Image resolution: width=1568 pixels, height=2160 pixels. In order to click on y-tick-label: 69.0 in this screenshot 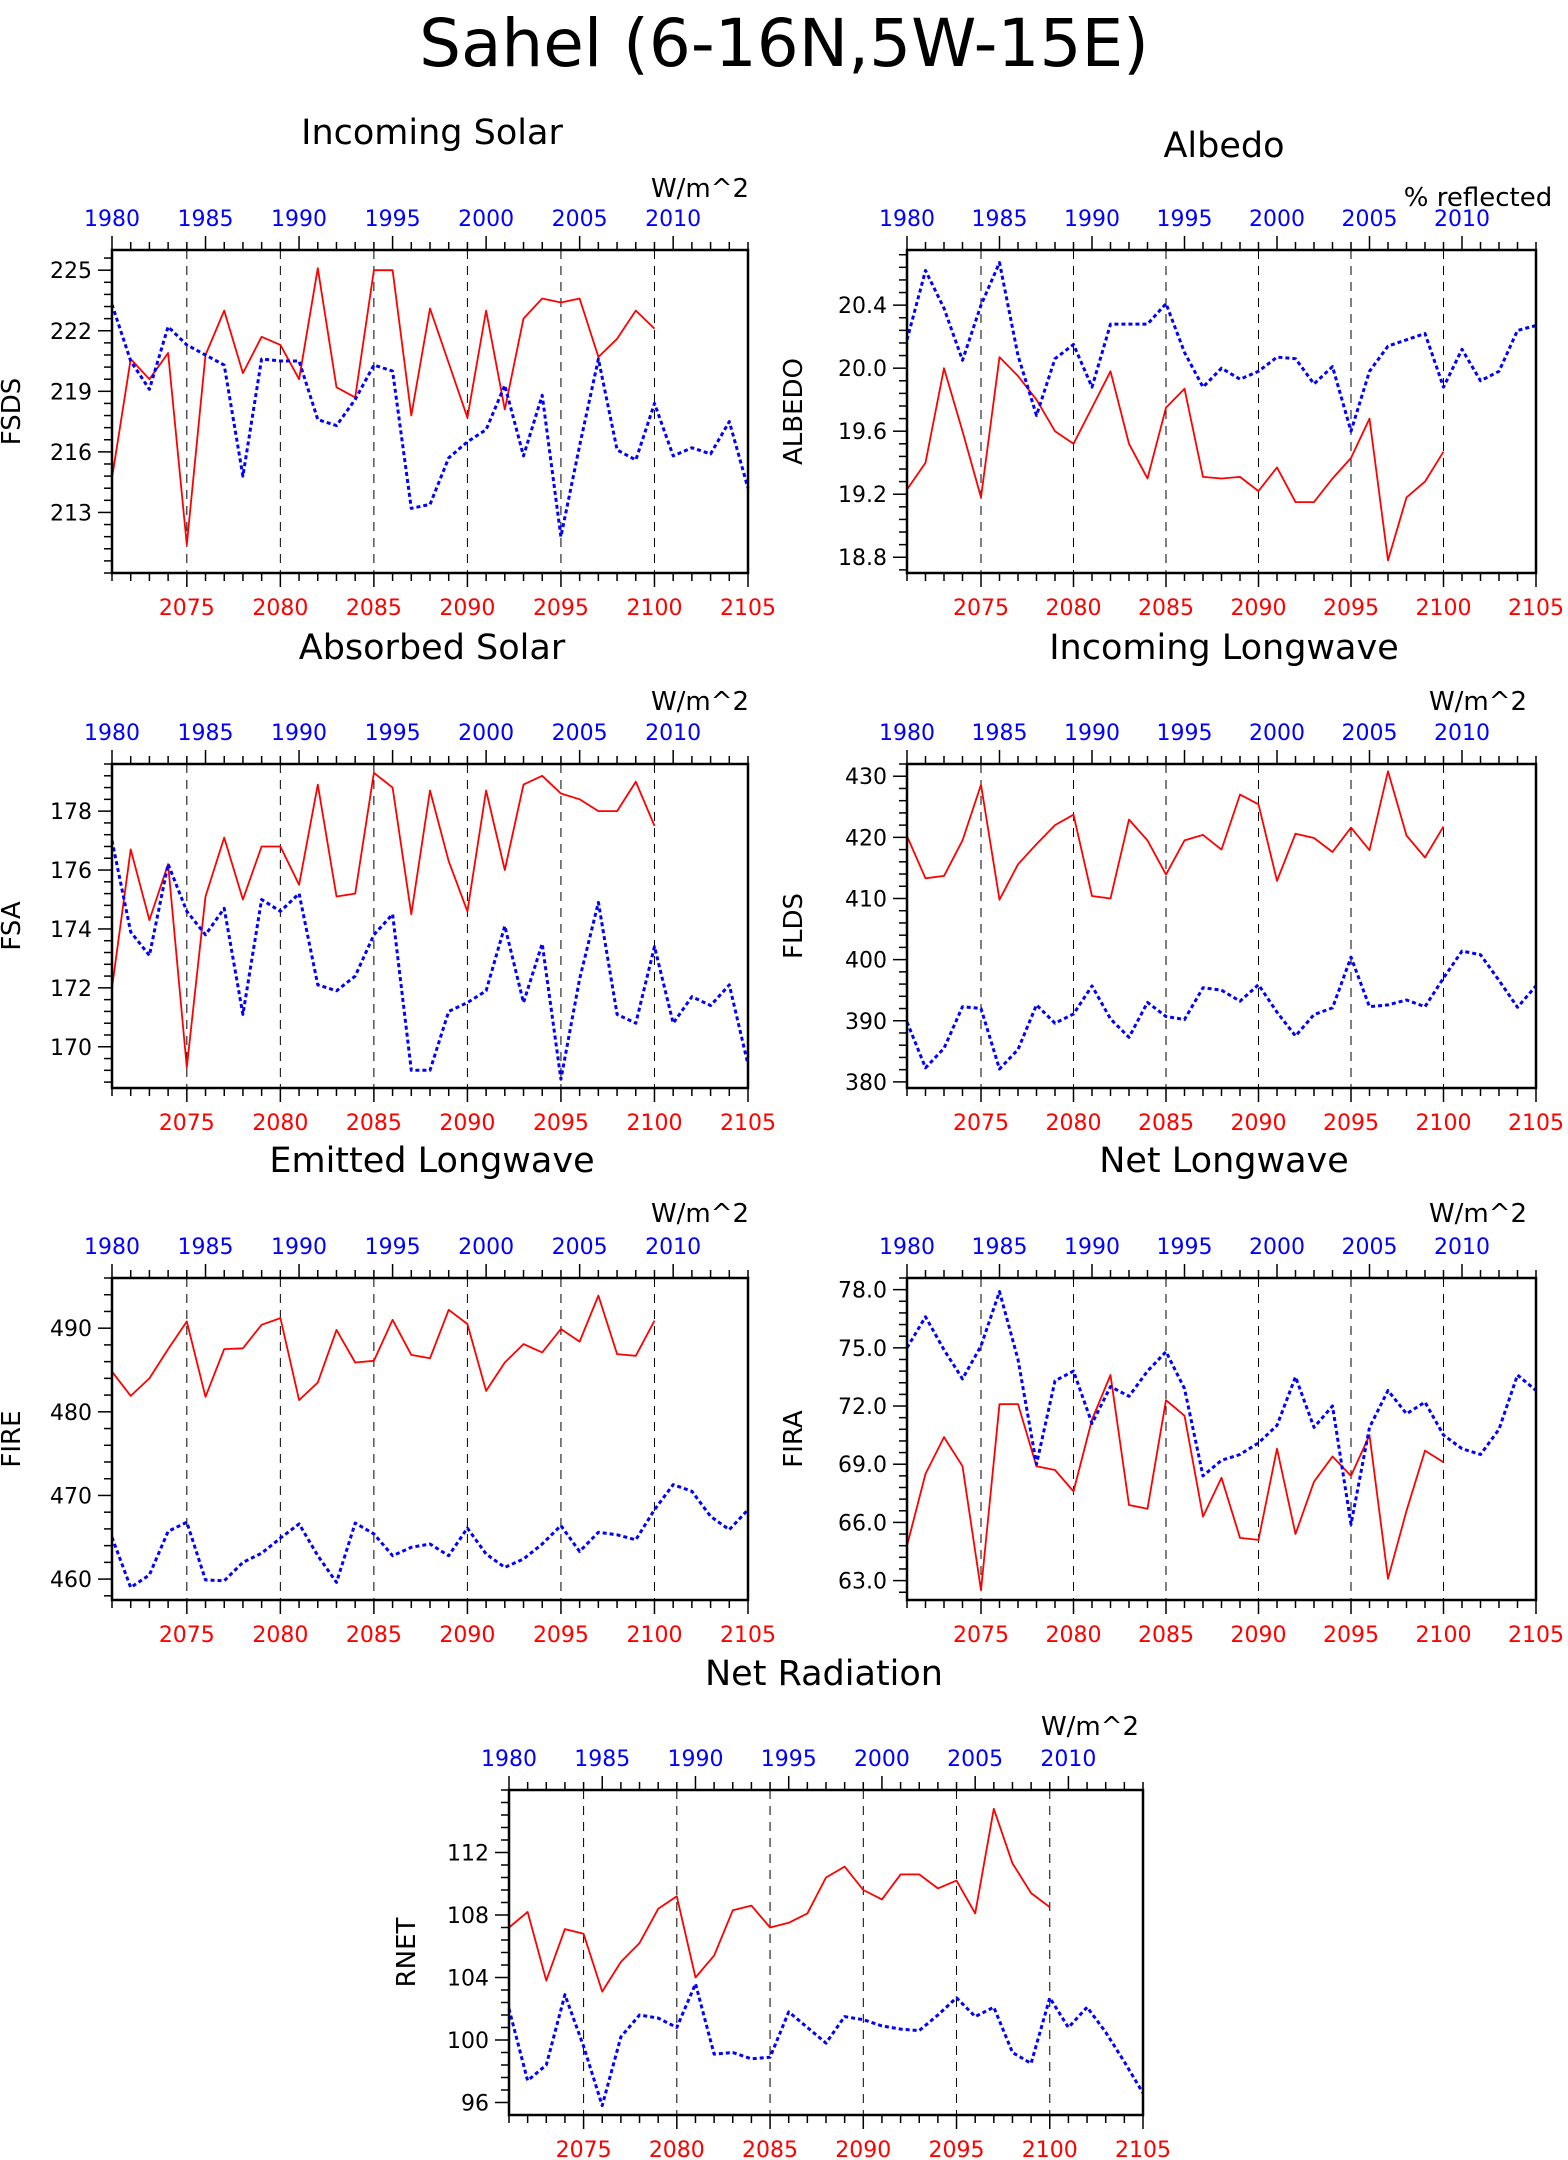, I will do `click(862, 1465)`.